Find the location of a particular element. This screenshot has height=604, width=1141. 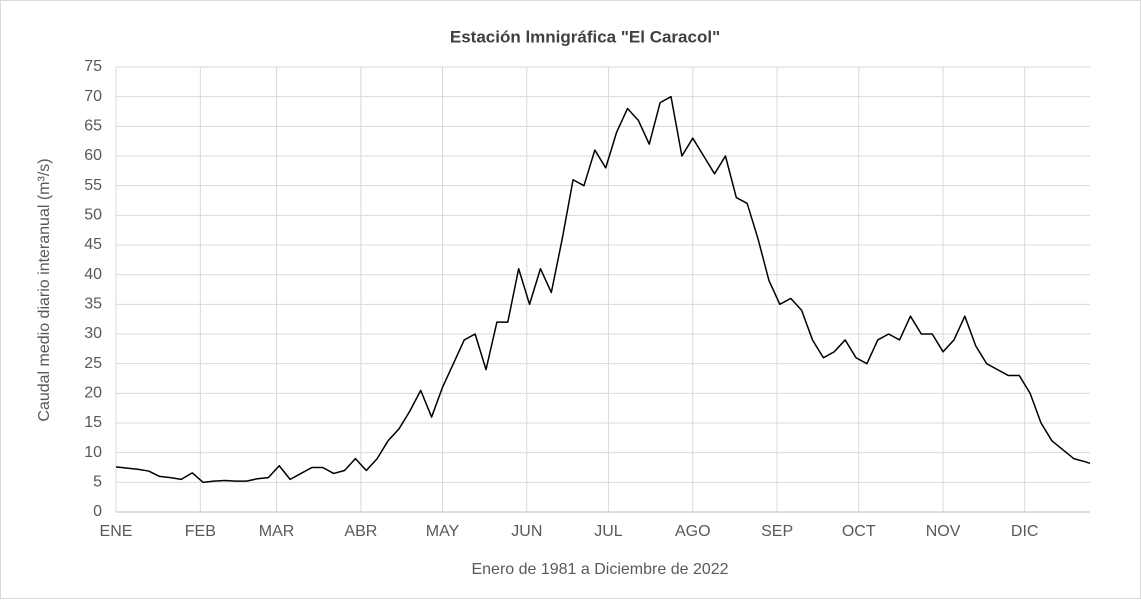

y-tick-label: 25 is located at coordinates (93, 363).